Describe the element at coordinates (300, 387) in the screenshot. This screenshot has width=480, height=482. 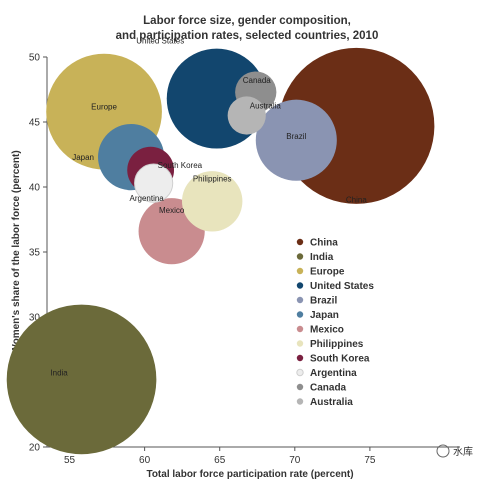
I see `legend-swatch-canada` at that location.